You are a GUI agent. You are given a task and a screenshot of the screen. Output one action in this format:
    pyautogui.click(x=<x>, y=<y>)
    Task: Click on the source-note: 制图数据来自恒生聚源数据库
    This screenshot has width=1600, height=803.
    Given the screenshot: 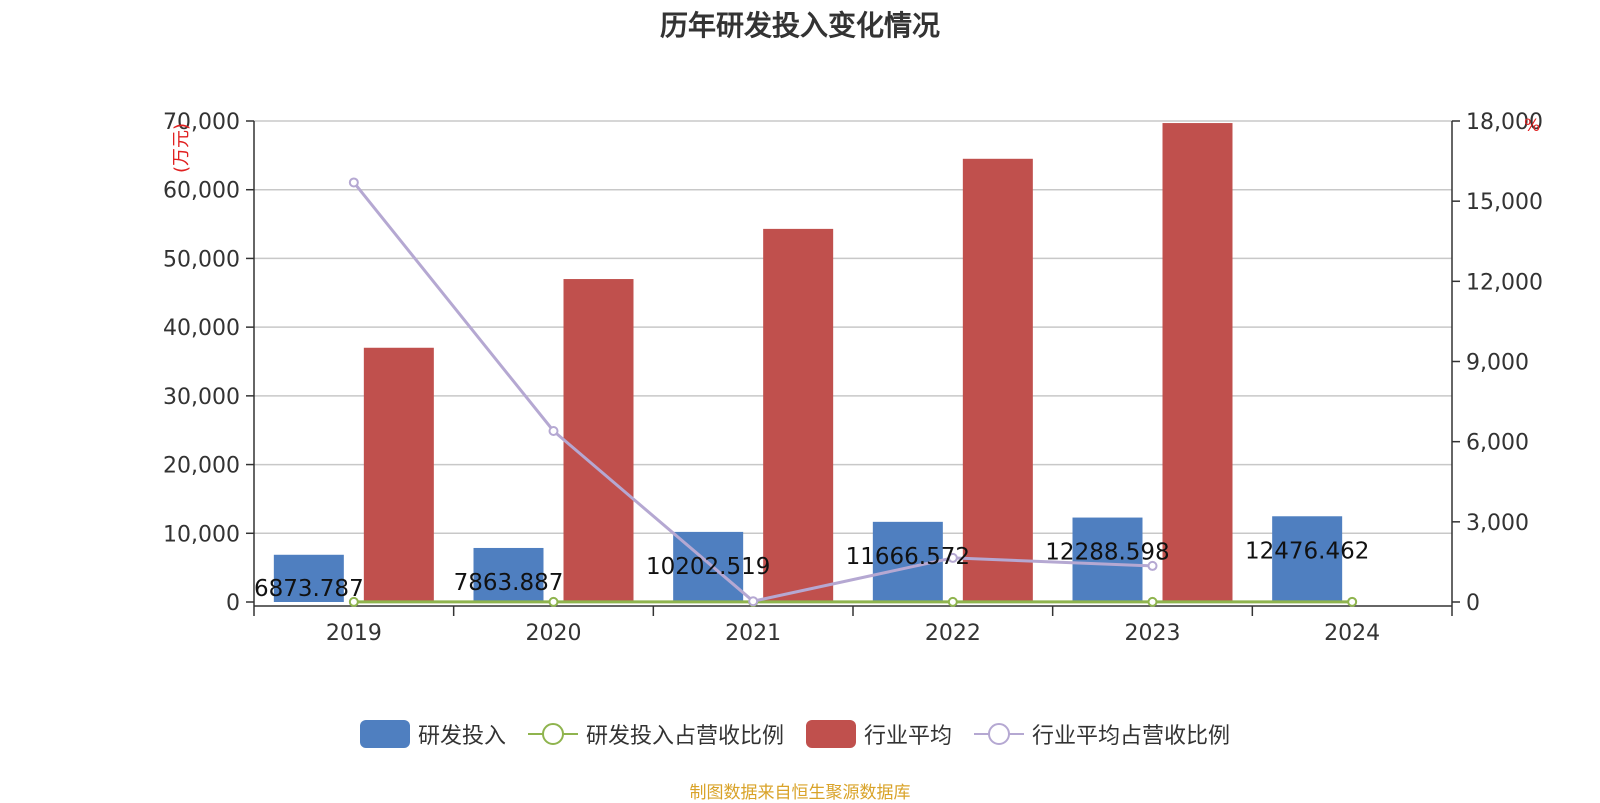 What is the action you would take?
    pyautogui.click(x=800, y=790)
    